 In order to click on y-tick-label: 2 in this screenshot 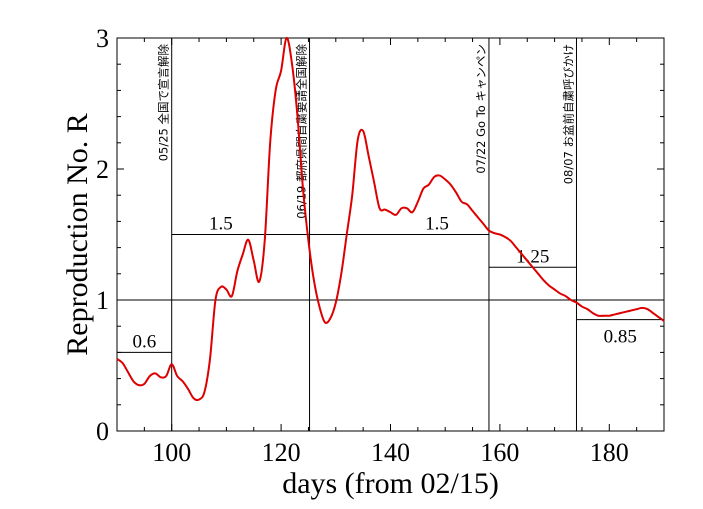, I will do `click(102, 169)`.